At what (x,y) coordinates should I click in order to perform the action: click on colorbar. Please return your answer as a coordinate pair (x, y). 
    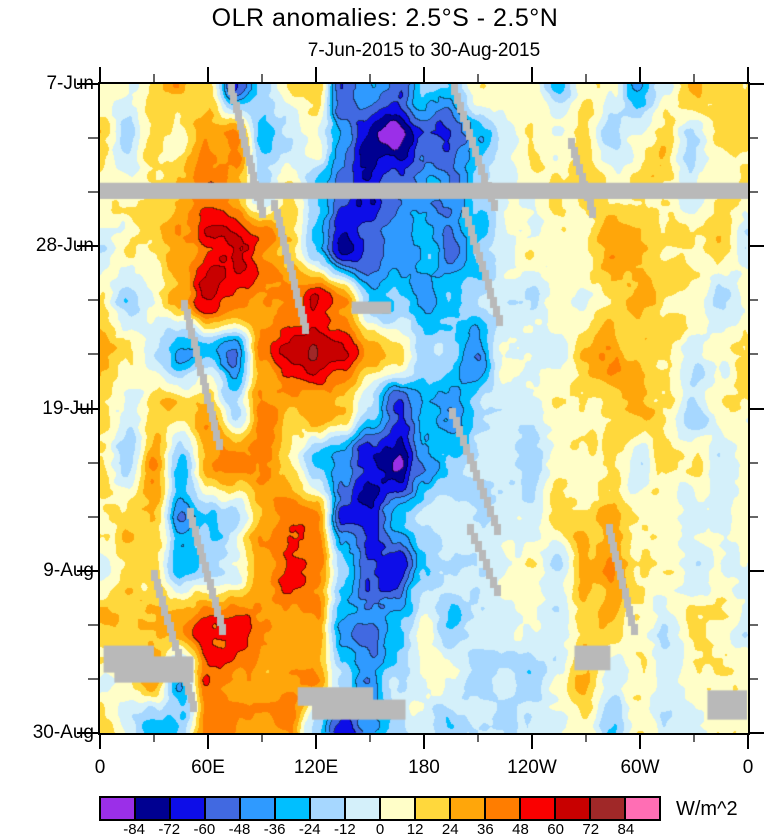
    Looking at the image, I should click on (380, 808).